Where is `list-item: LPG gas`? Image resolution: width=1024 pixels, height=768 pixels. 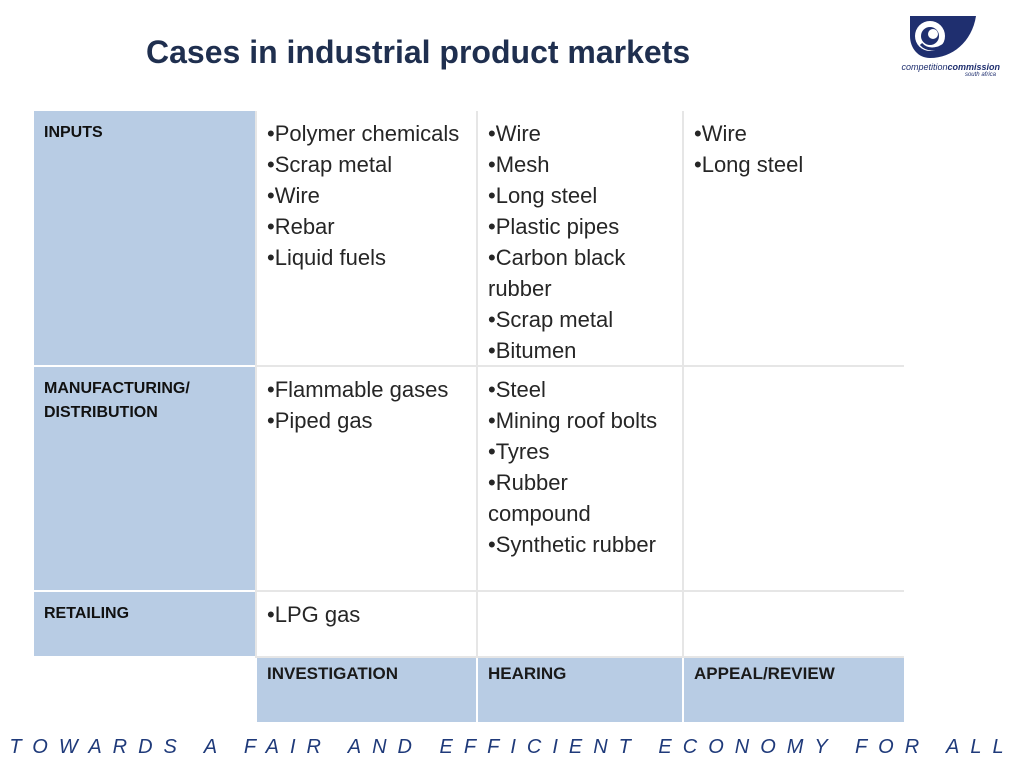
list-item: LPG gas is located at coordinates (366, 614).